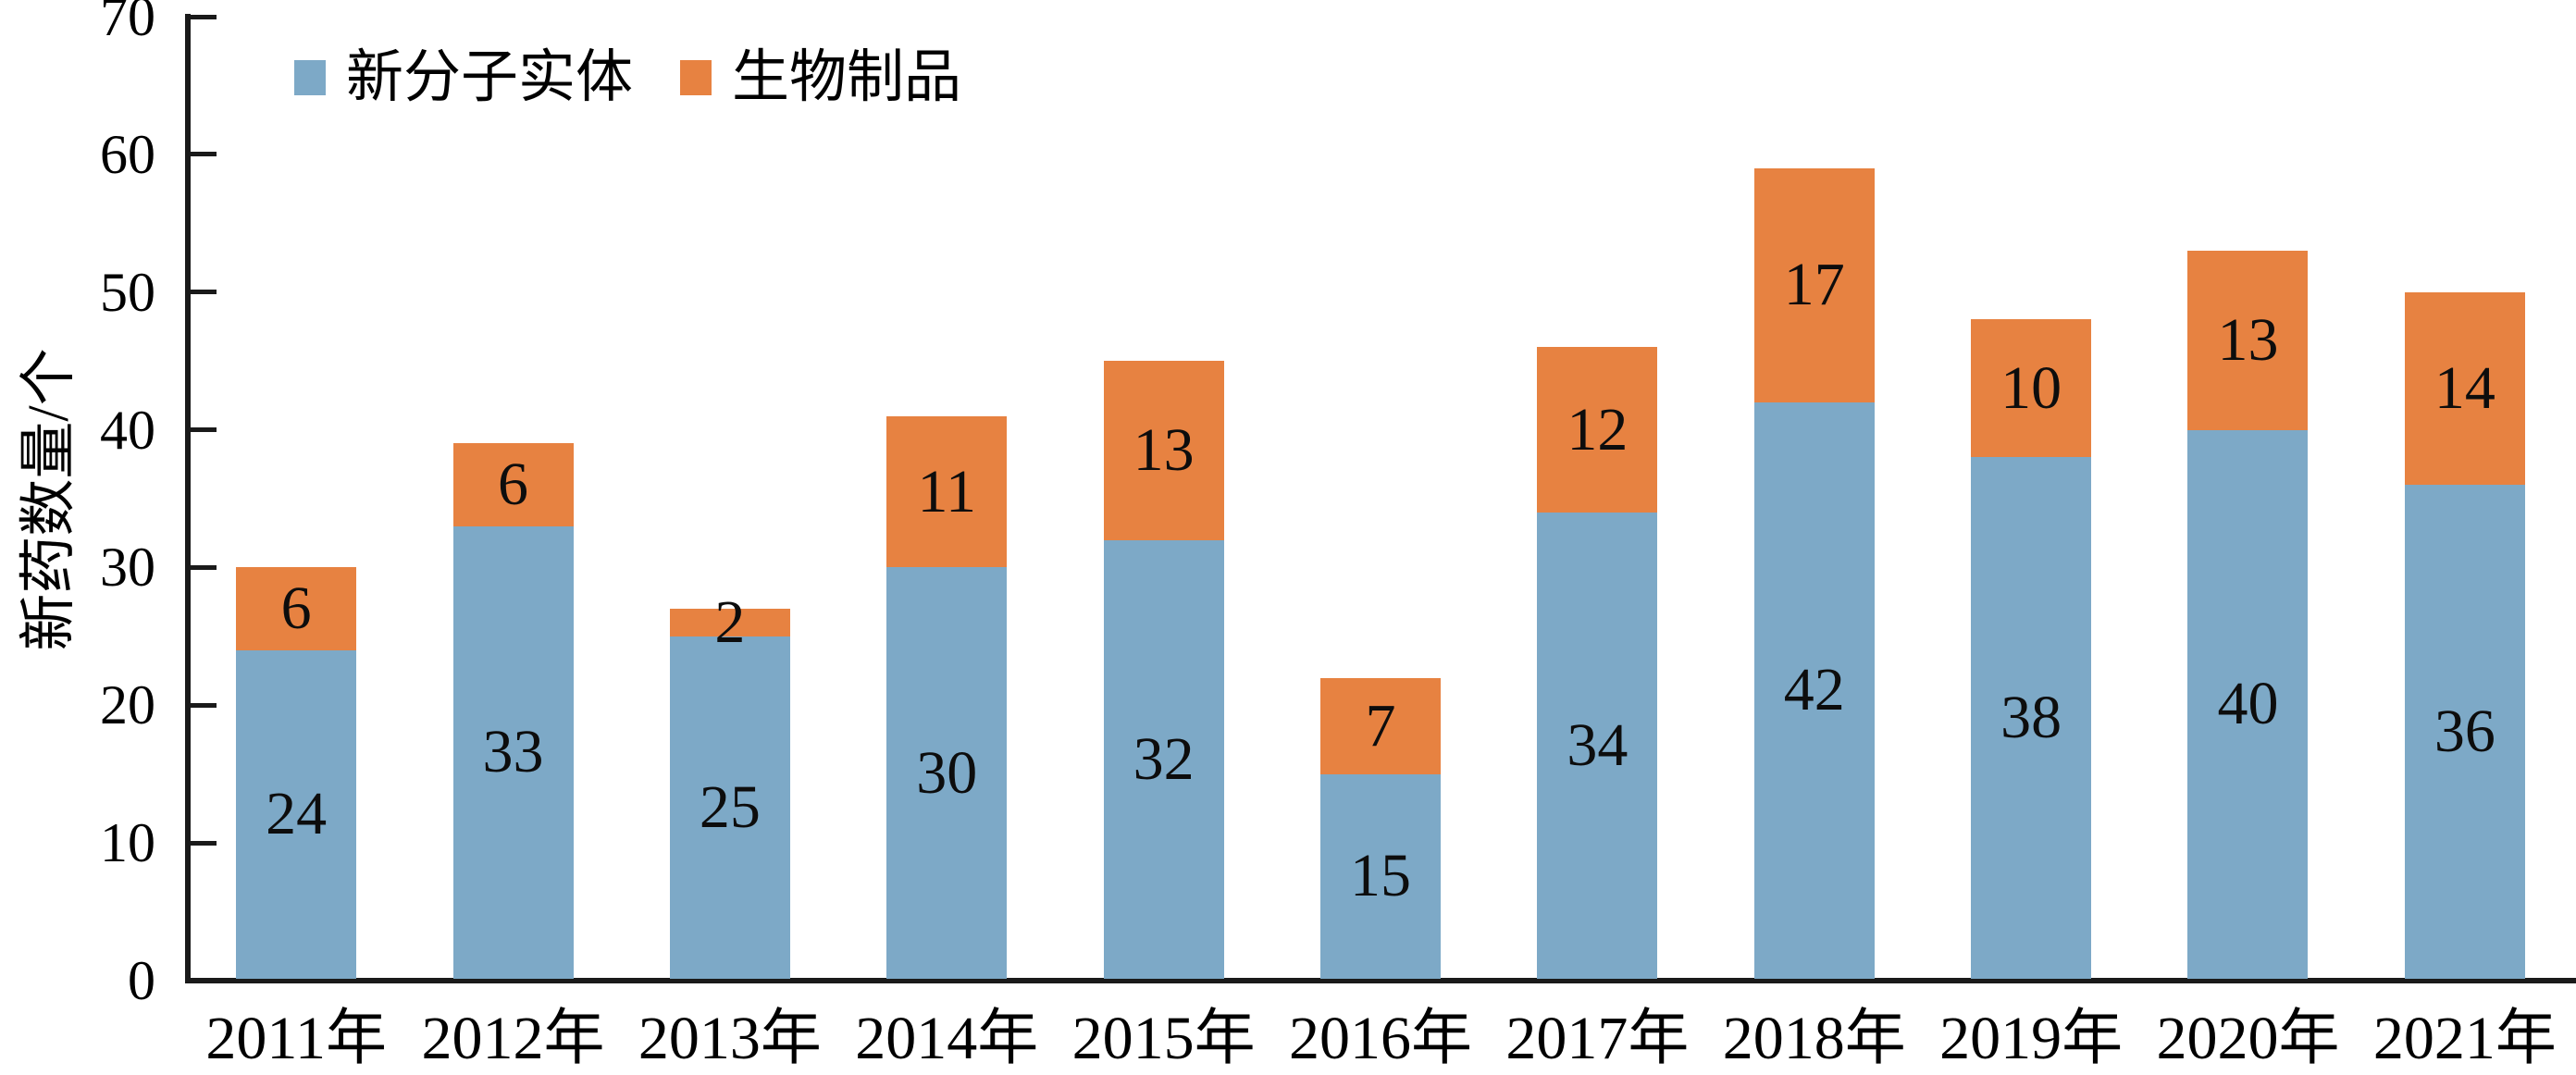  I want to click on x-category-label: 2015年, so click(1163, 1038).